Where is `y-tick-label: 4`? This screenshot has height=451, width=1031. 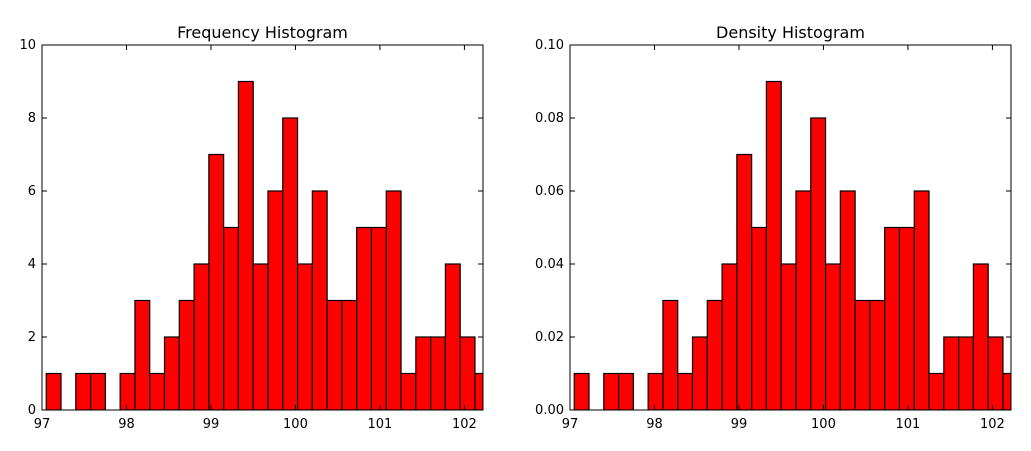
y-tick-label: 4 is located at coordinates (32, 264).